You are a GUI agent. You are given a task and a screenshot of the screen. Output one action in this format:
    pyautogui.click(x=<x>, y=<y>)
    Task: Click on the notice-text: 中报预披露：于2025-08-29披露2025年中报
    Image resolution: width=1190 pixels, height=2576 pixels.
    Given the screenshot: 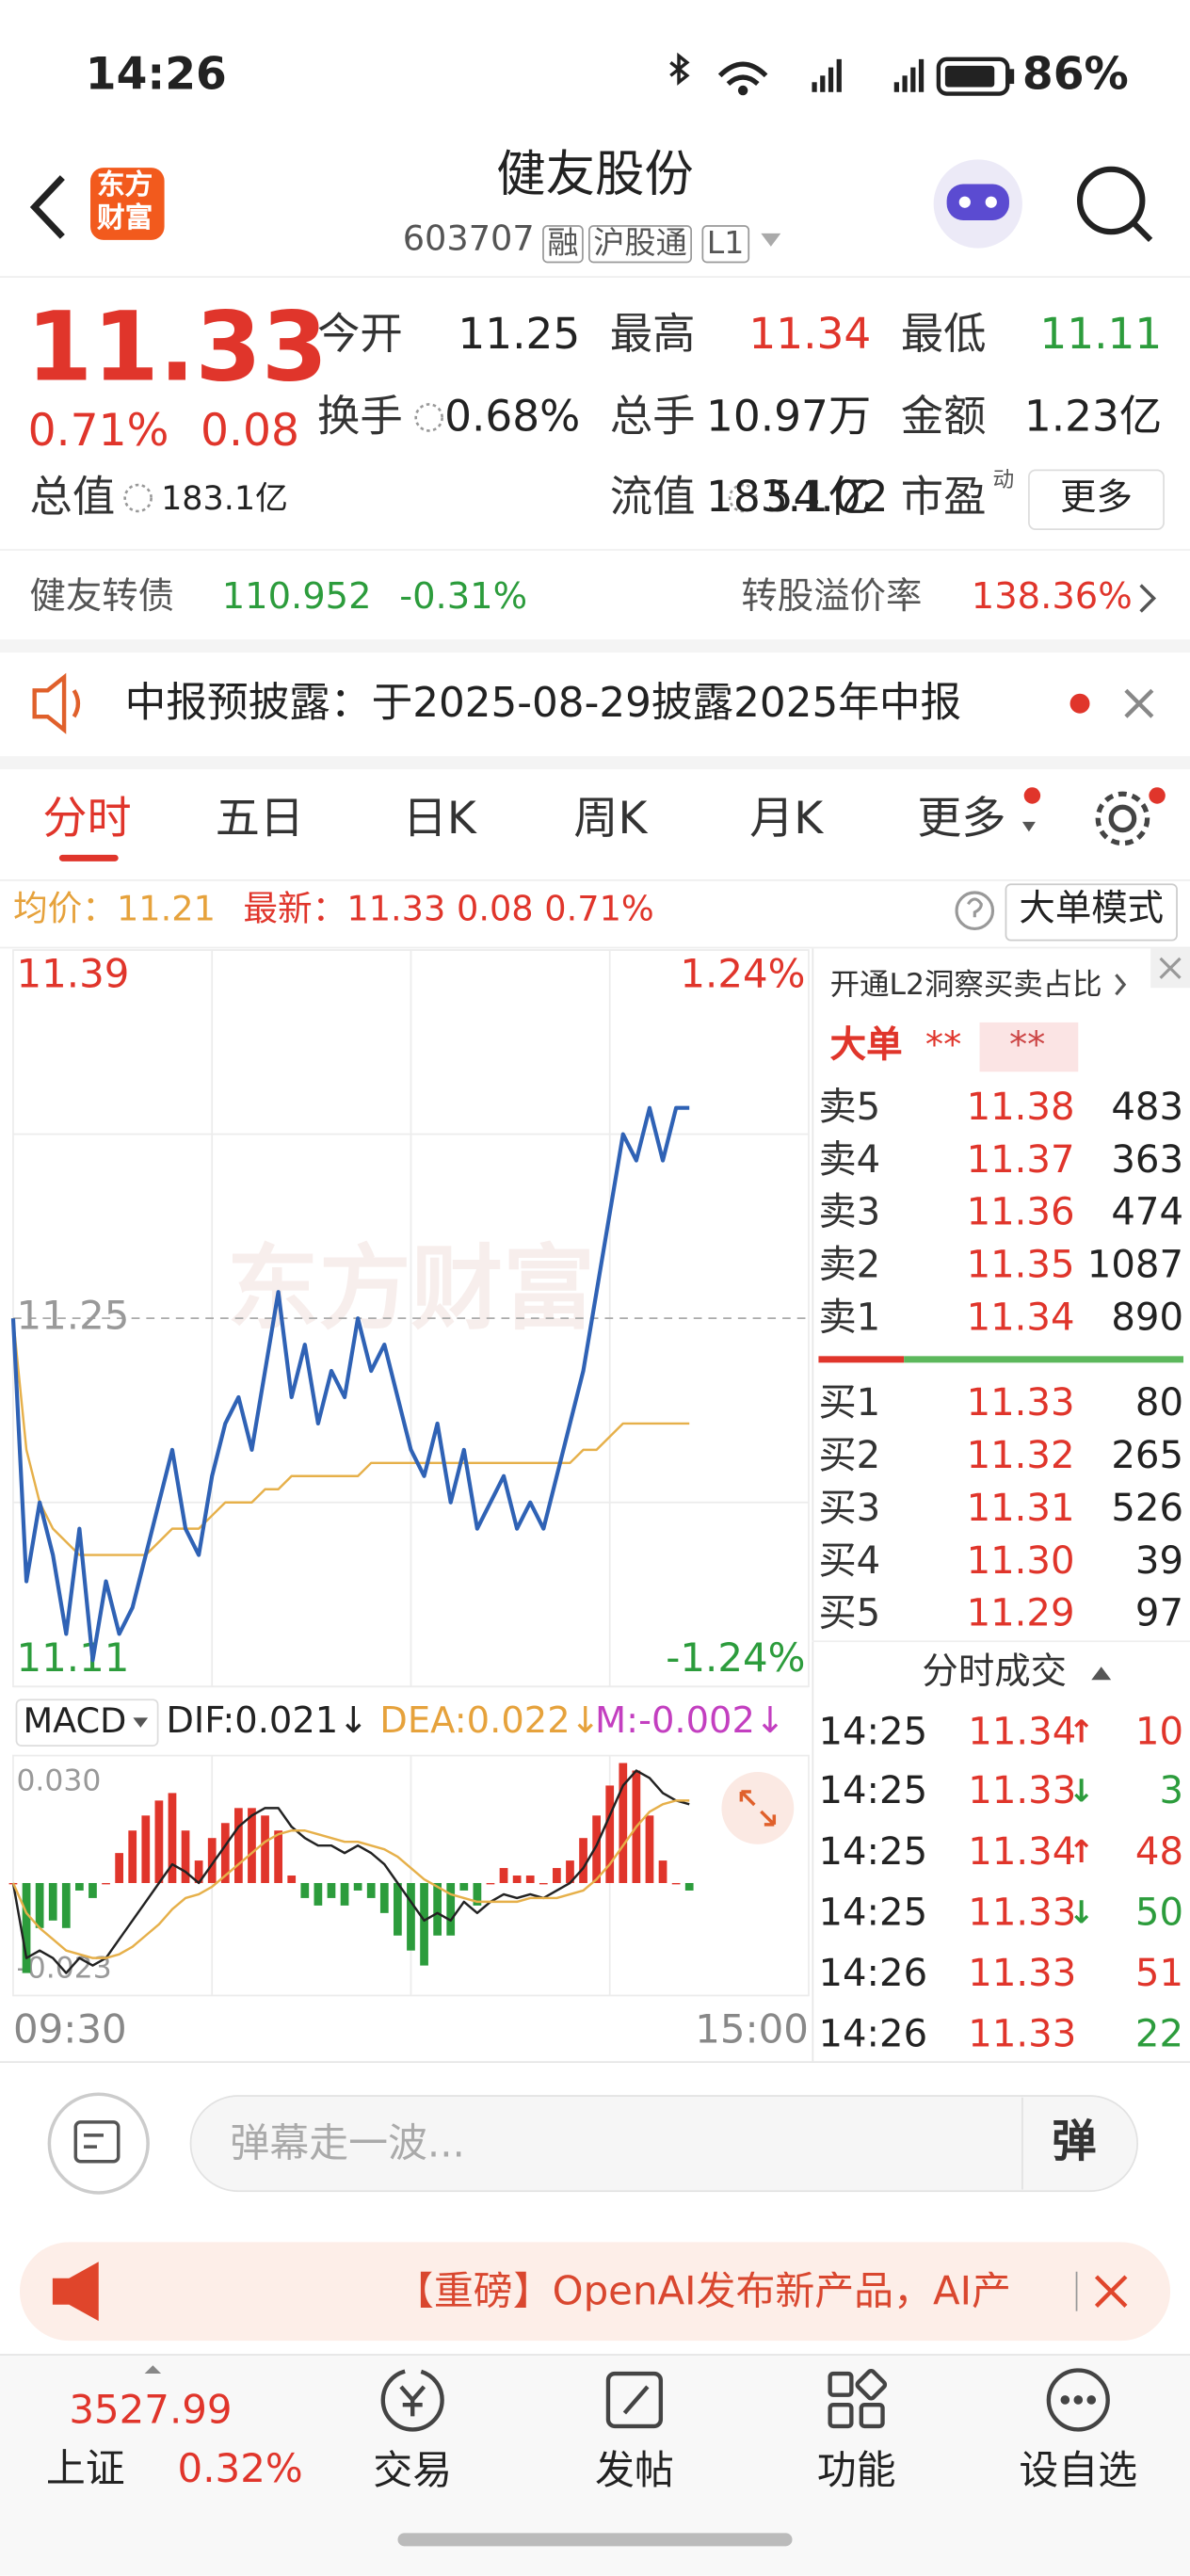 What is the action you would take?
    pyautogui.click(x=543, y=703)
    